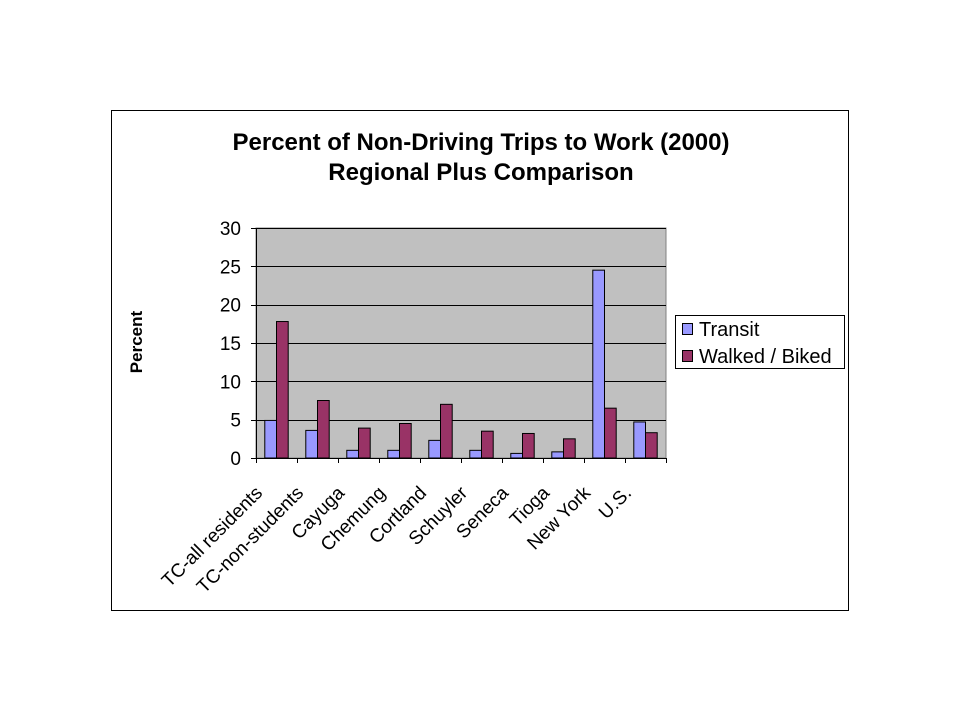 This screenshot has width=960, height=720. Describe the element at coordinates (136, 341) in the screenshot. I see `y-axis-title: Percent` at that location.